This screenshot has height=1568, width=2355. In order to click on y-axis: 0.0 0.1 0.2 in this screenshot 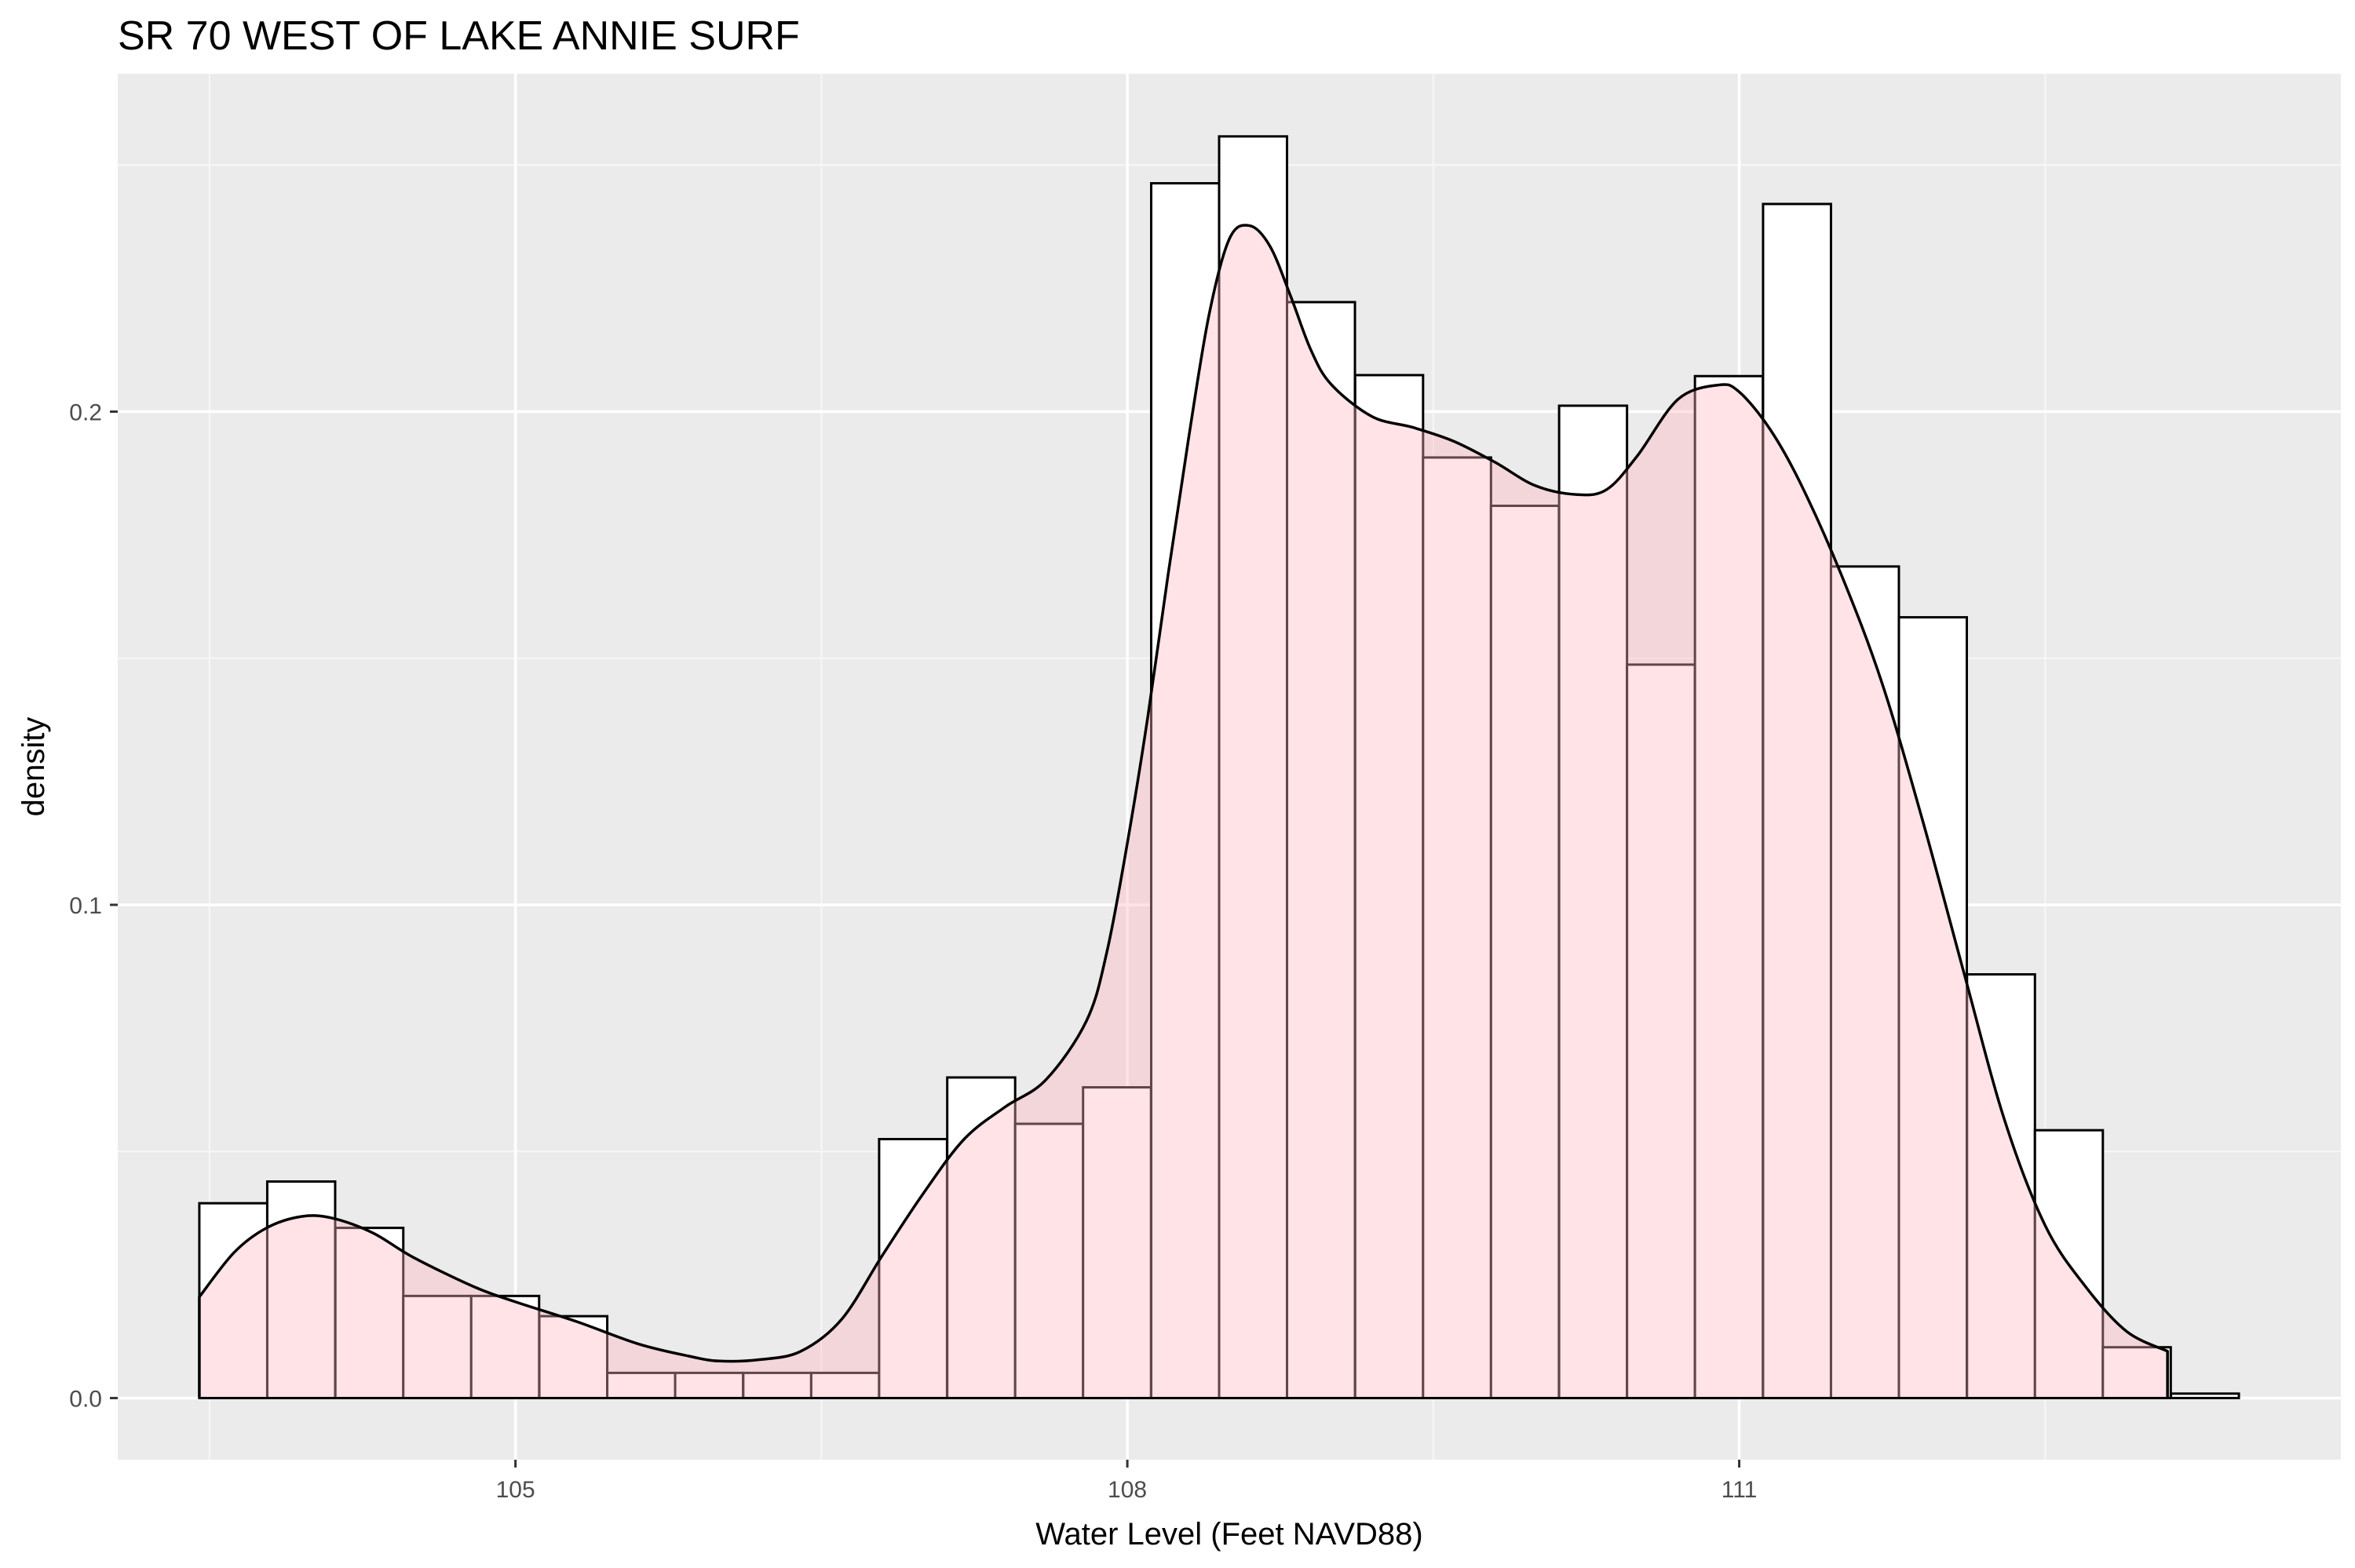, I will do `click(93, 906)`.